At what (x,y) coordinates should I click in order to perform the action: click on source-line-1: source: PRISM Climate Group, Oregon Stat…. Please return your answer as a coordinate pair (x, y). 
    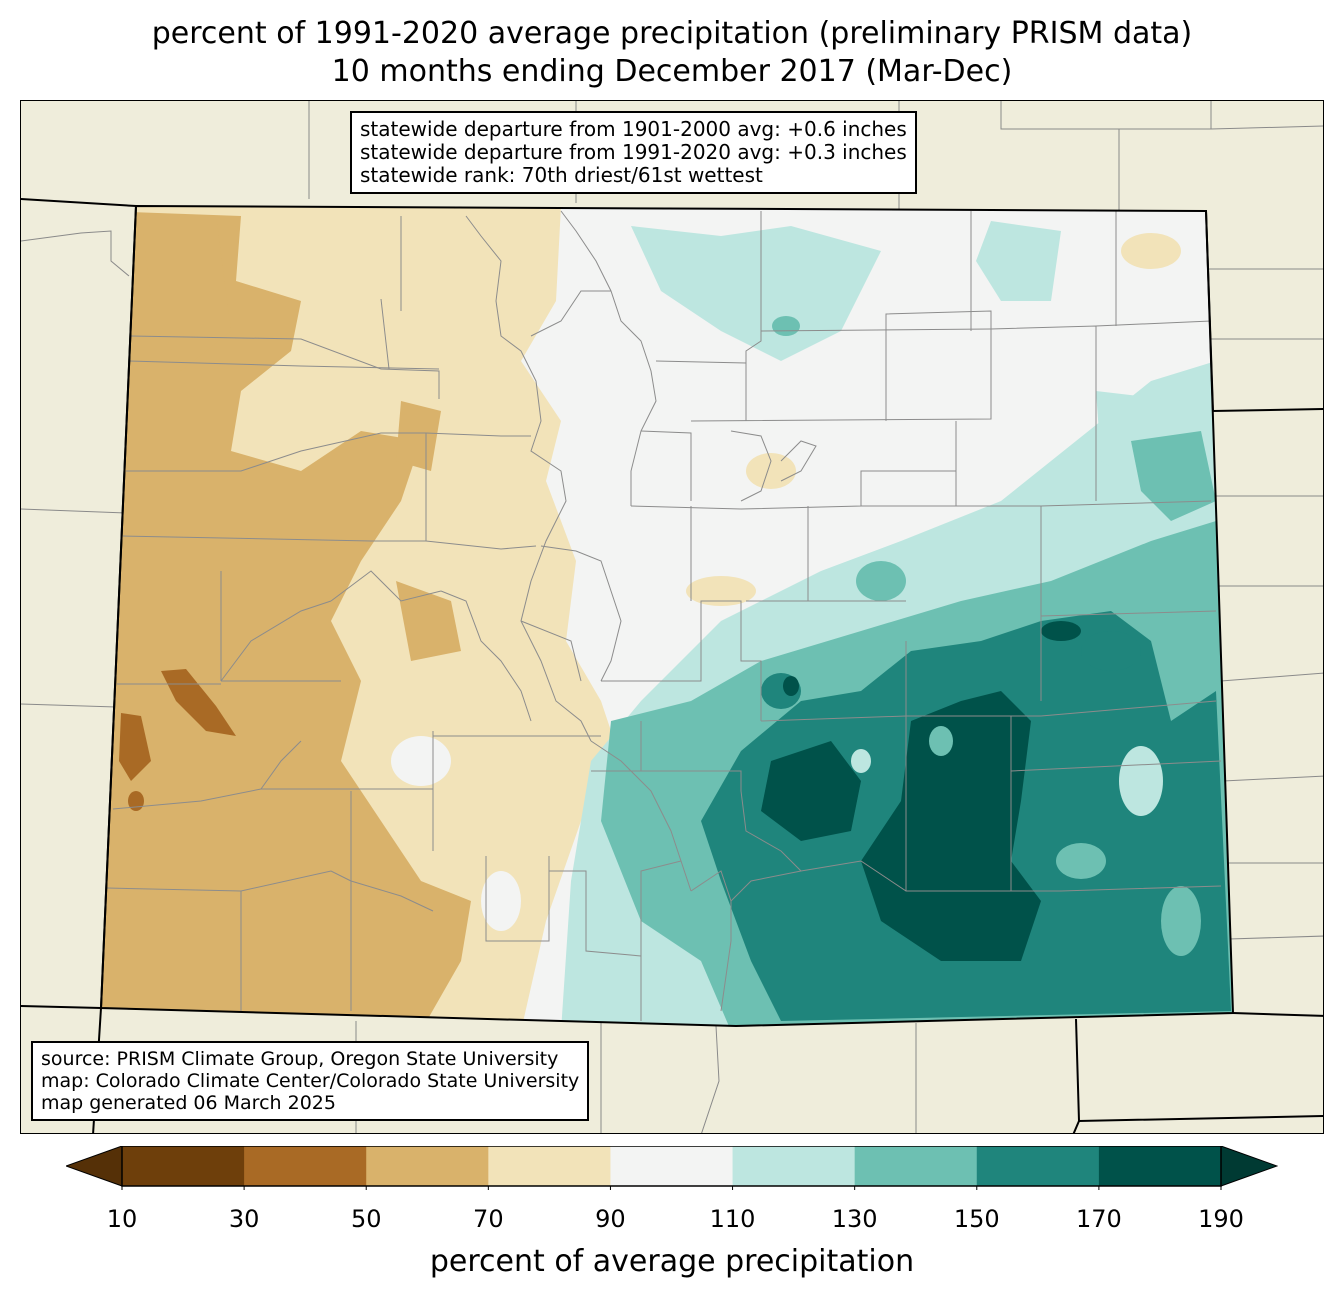
    Looking at the image, I should click on (300, 1059).